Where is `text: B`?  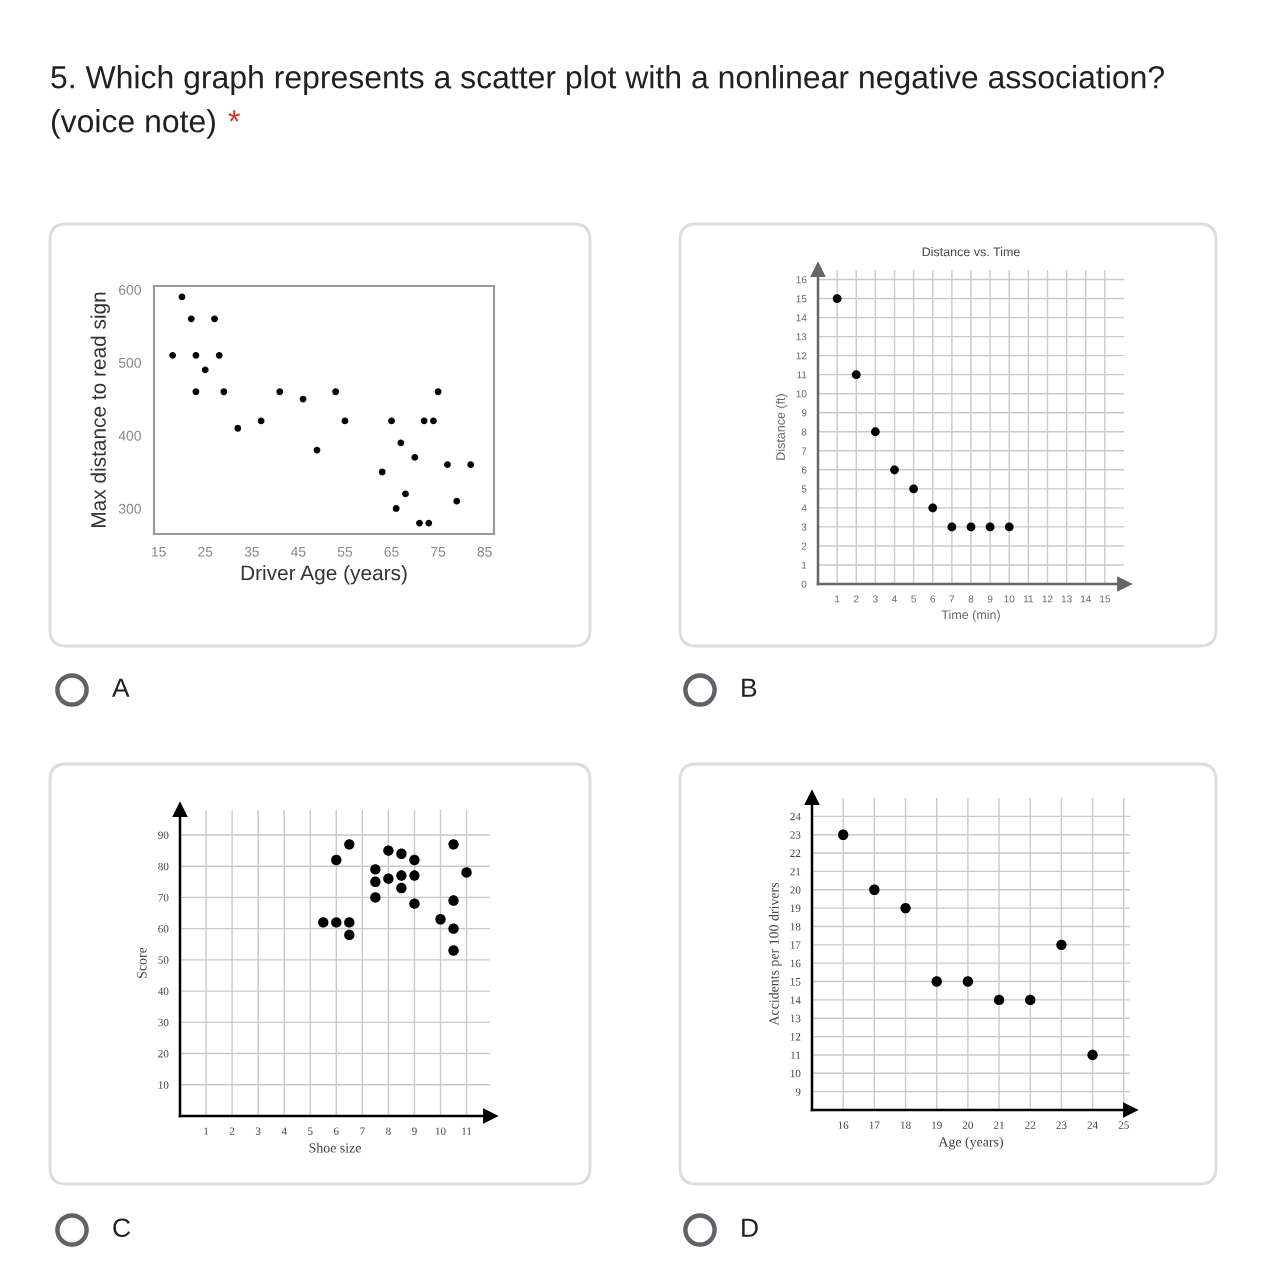 text: B is located at coordinates (749, 687).